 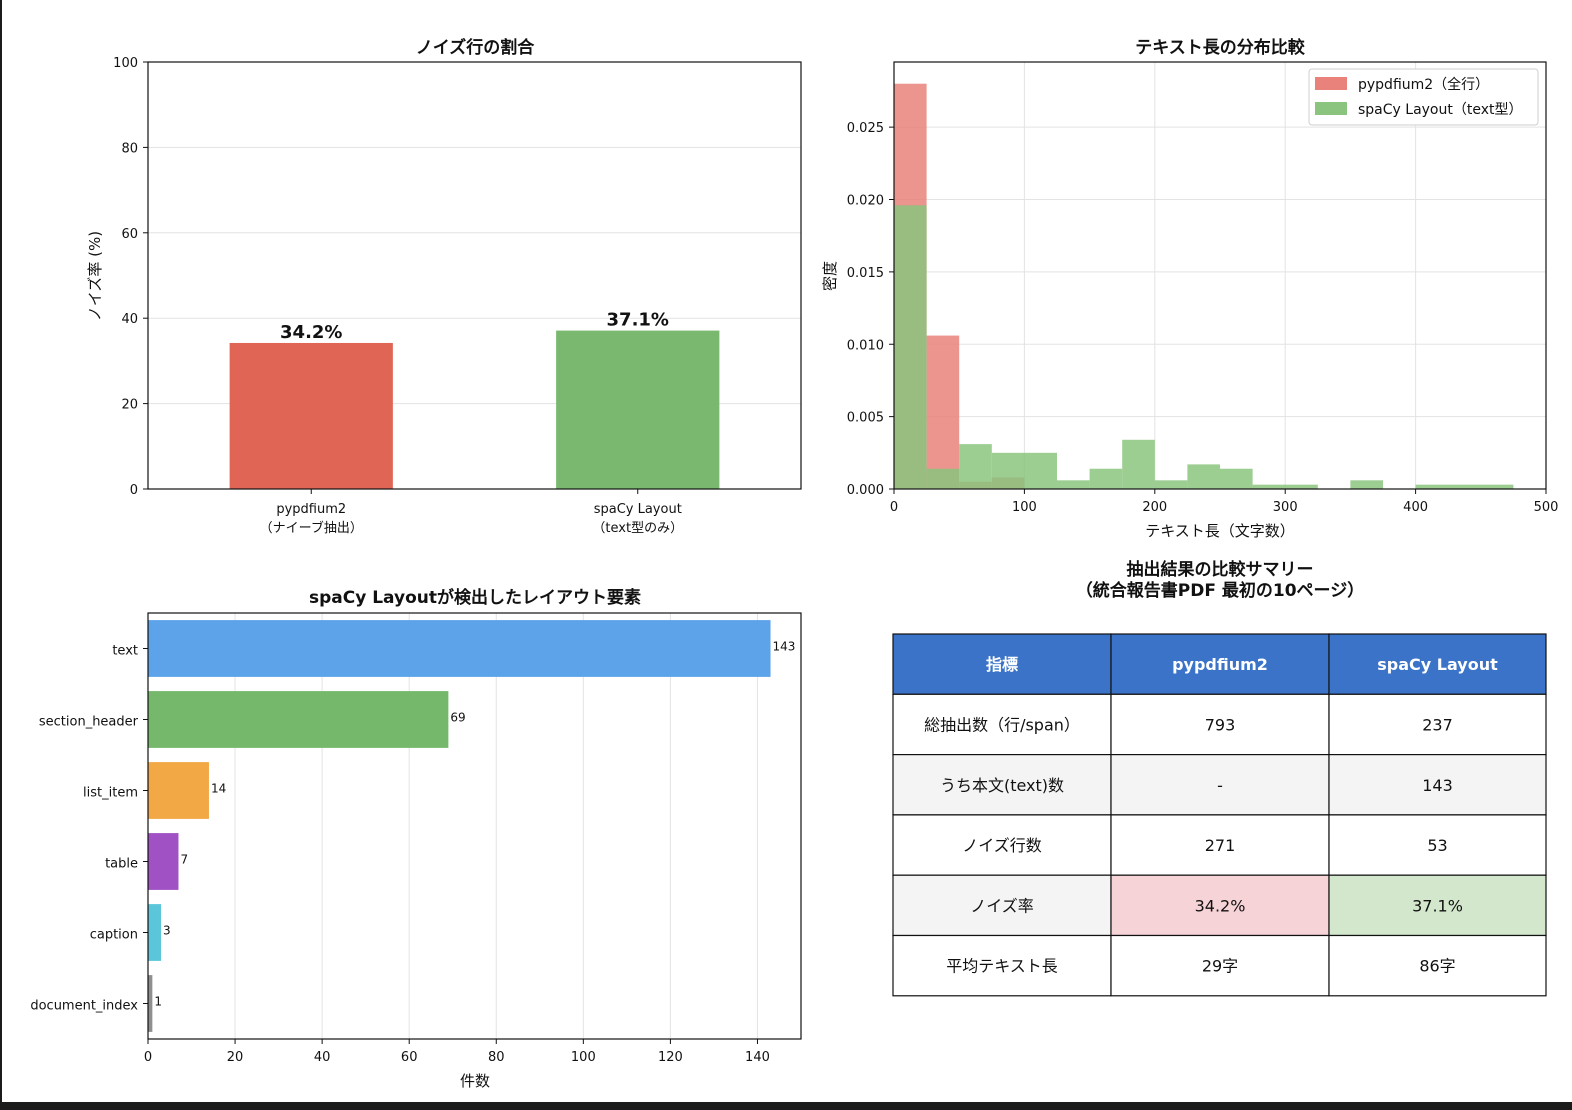 What do you see at coordinates (459, 648) in the screenshot?
I see `bar-text` at bounding box center [459, 648].